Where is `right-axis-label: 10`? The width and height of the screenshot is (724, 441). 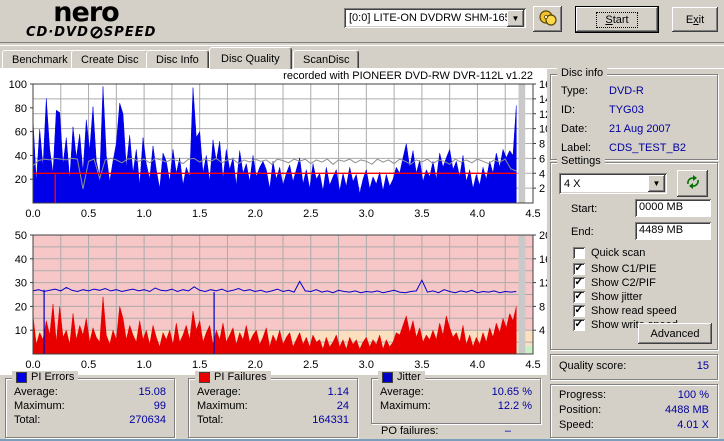
right-axis-label: 10 is located at coordinates (543, 130).